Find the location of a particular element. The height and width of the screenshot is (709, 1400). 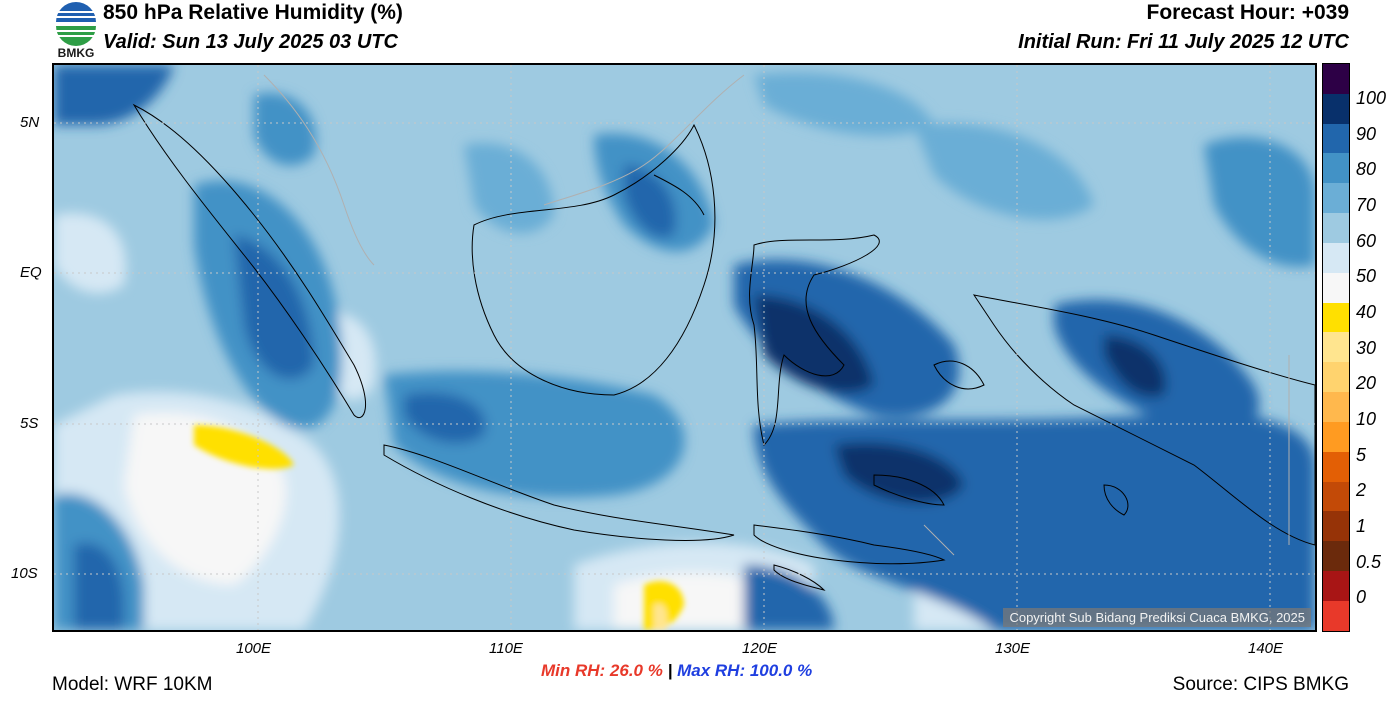

initial-run: Initial Run: Fri 11 July 2025 12 UTC is located at coordinates (1183, 42).